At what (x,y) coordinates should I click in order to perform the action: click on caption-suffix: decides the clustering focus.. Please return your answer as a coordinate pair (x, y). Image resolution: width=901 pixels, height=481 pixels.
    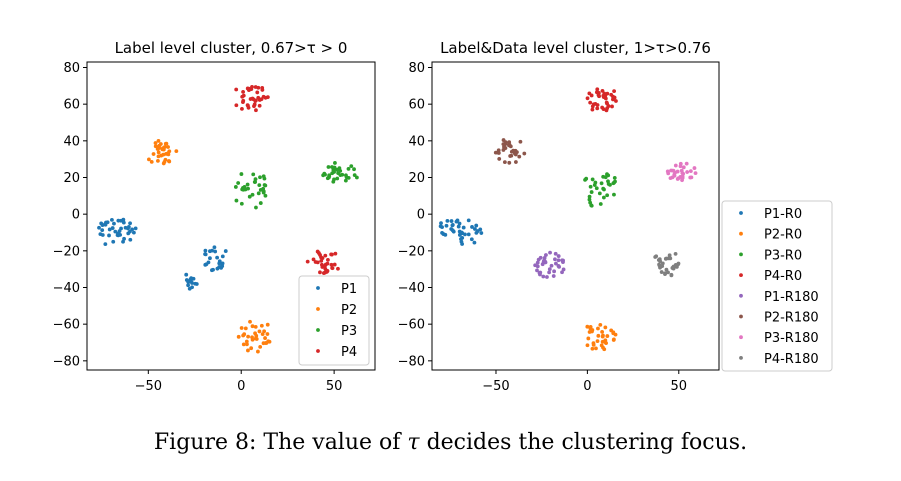
    Looking at the image, I should click on (583, 442).